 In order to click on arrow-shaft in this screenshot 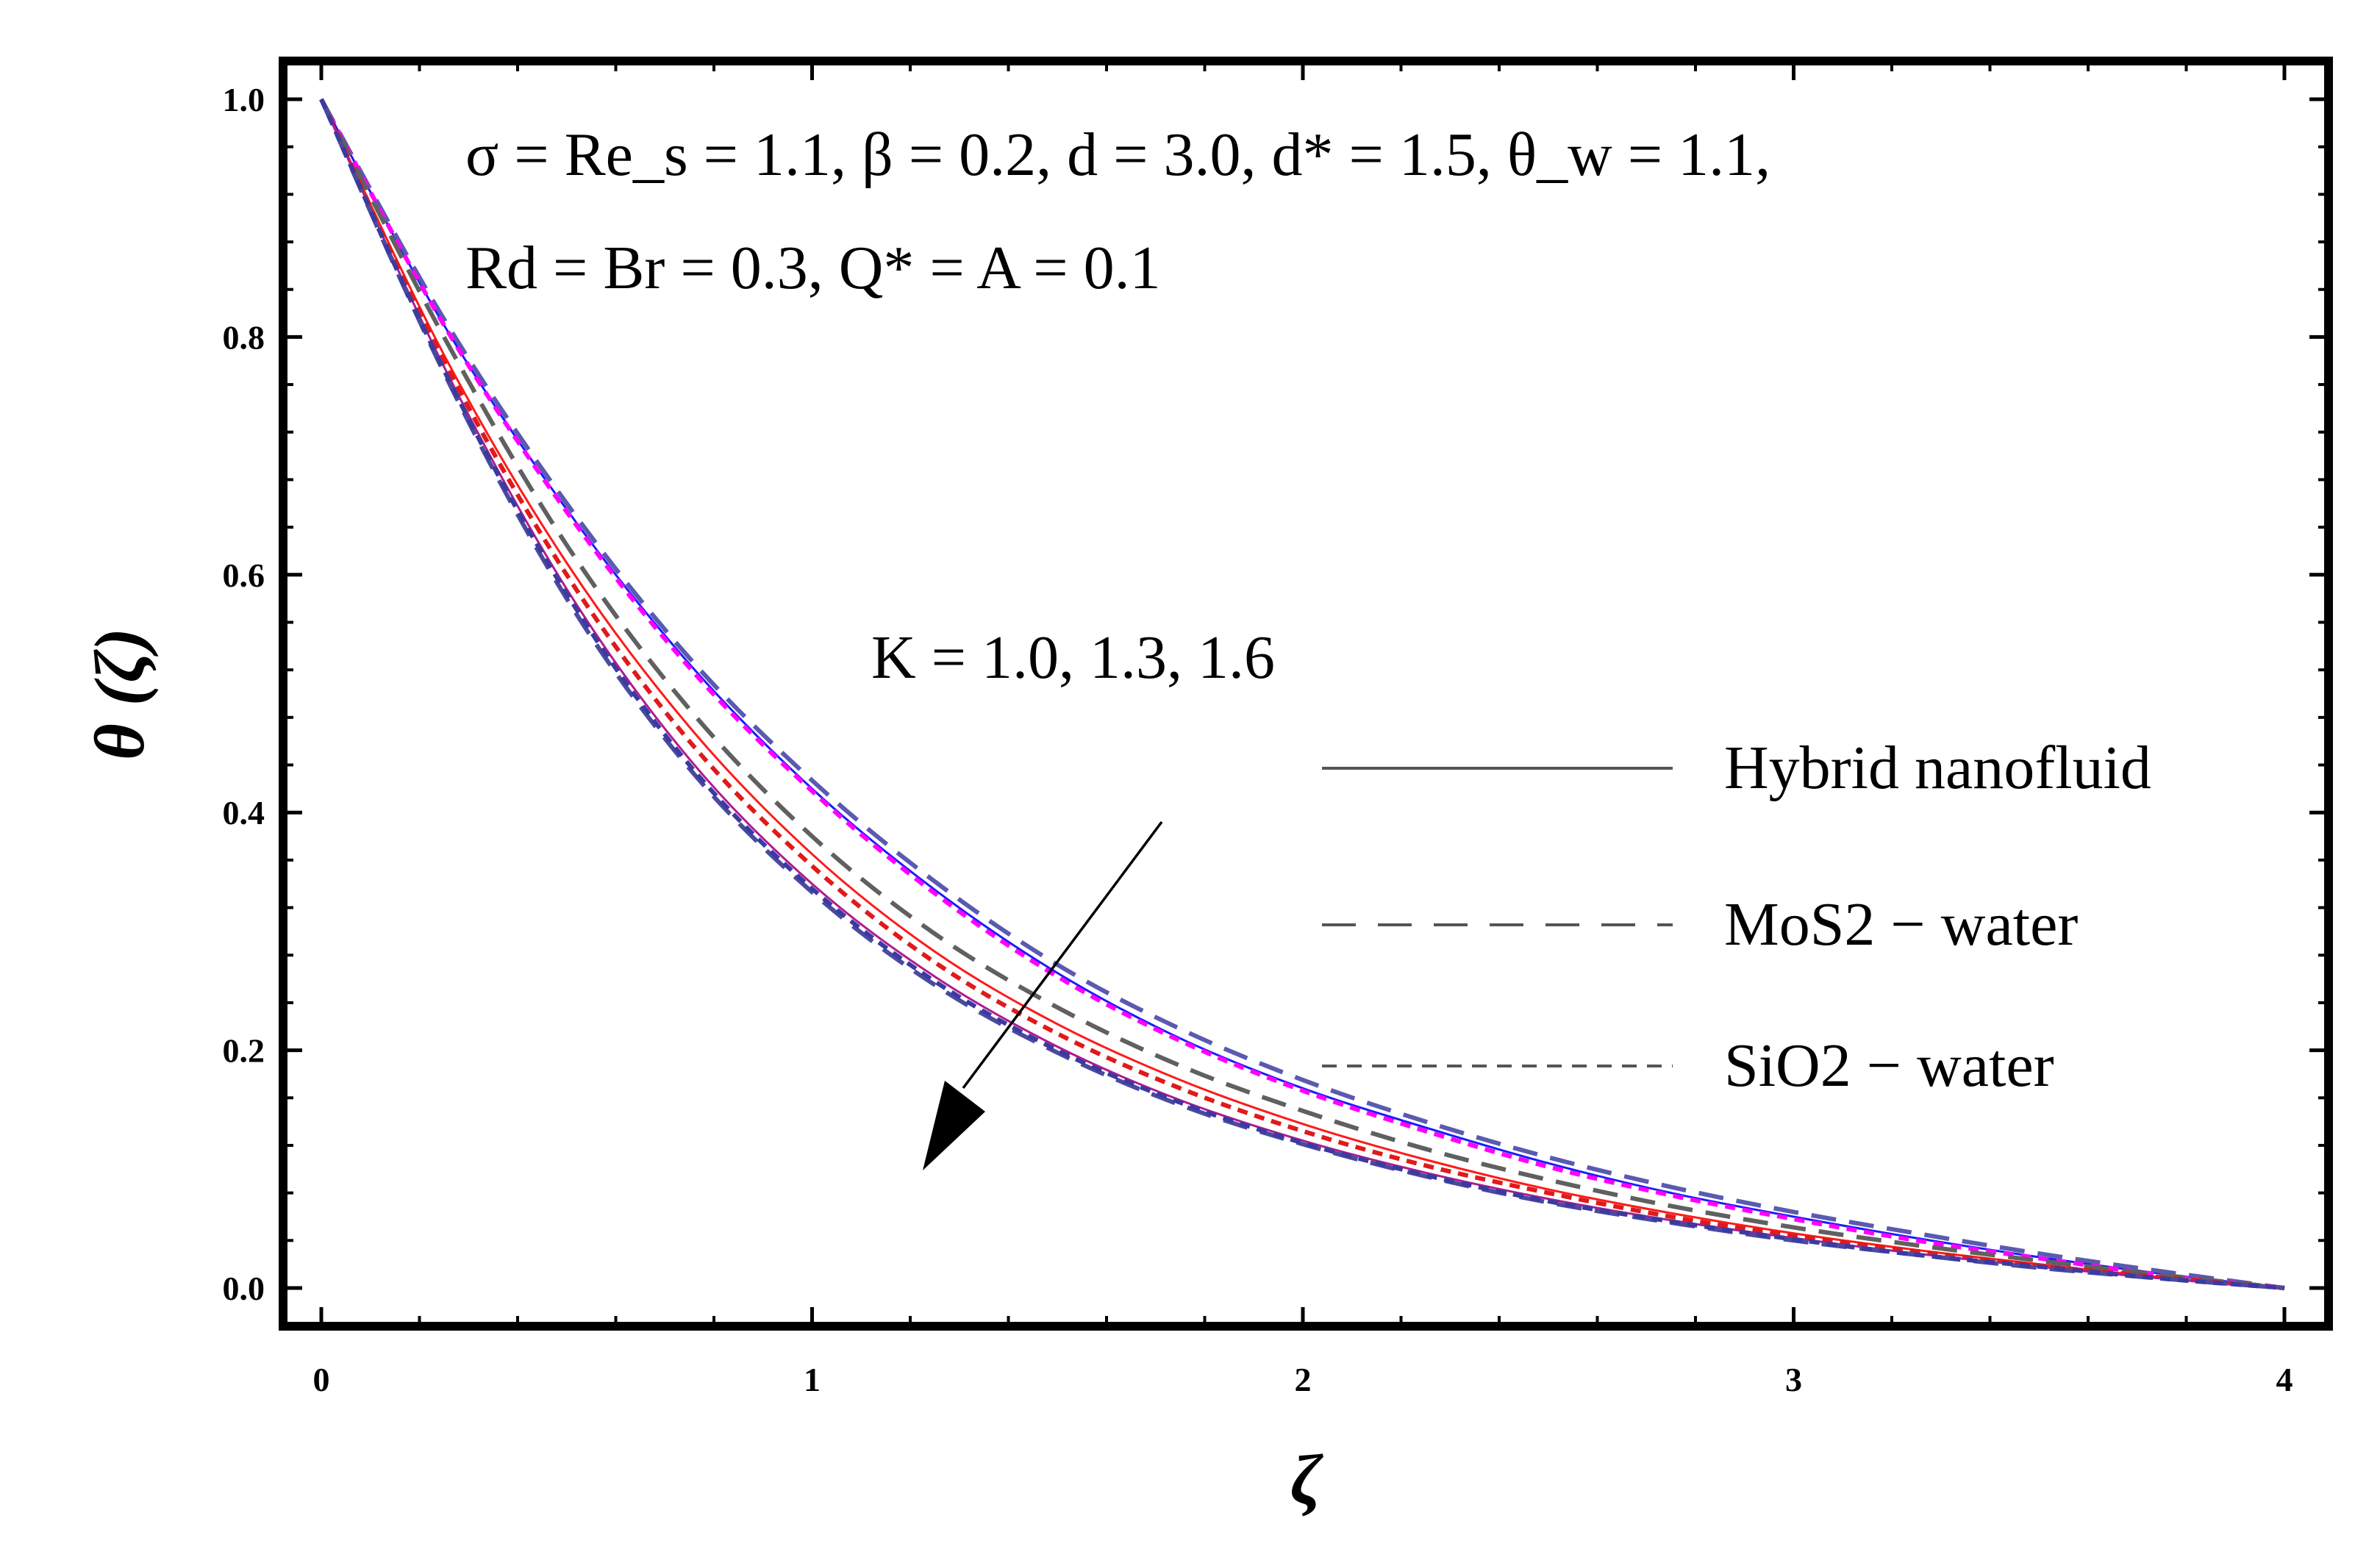, I will do `click(1062, 955)`.